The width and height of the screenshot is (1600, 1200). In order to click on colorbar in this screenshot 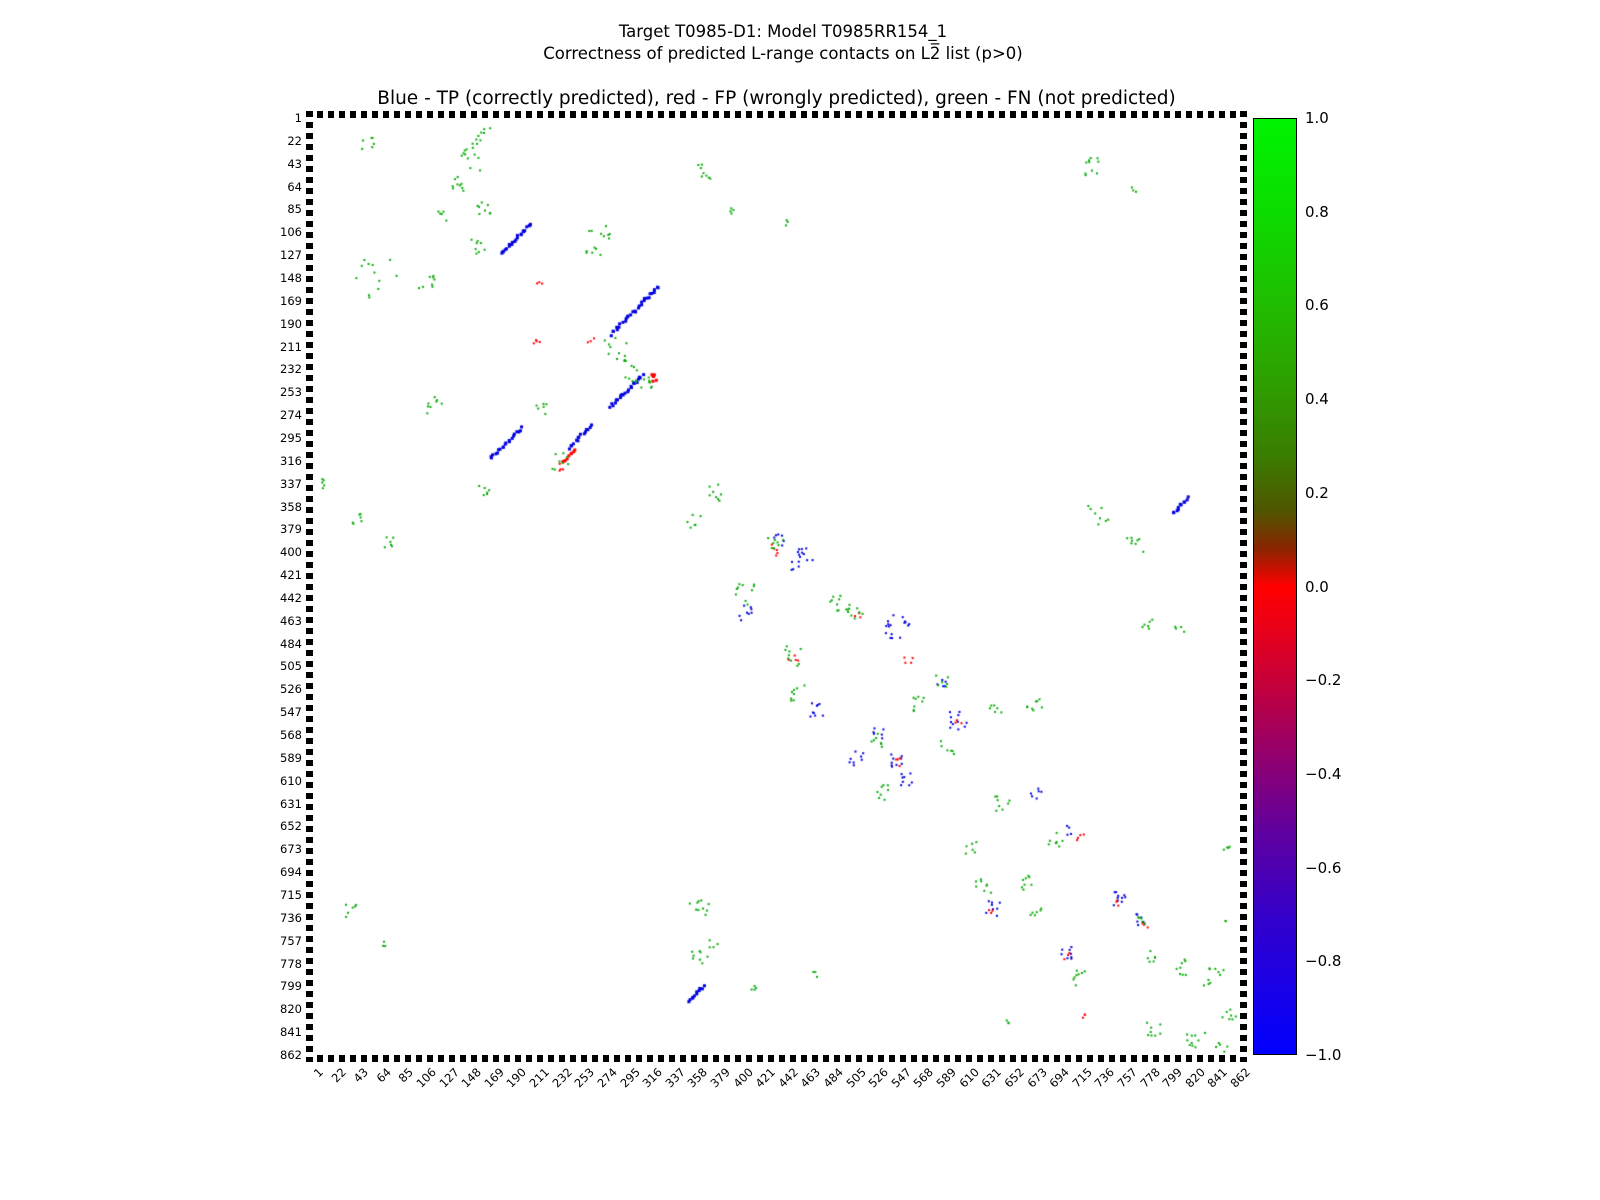, I will do `click(1275, 586)`.